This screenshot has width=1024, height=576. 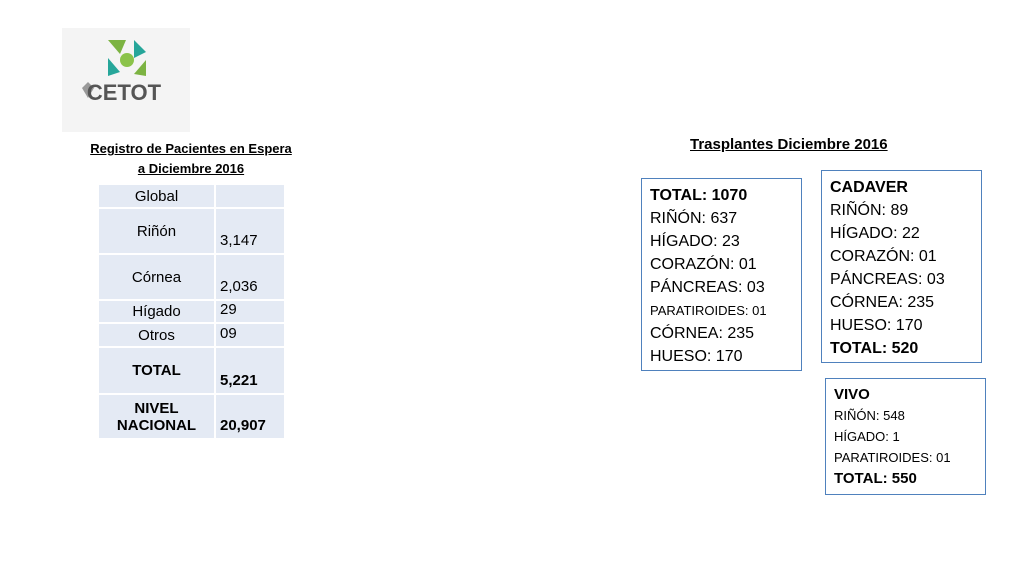 I want to click on table-cell: 2,036, so click(x=250, y=277).